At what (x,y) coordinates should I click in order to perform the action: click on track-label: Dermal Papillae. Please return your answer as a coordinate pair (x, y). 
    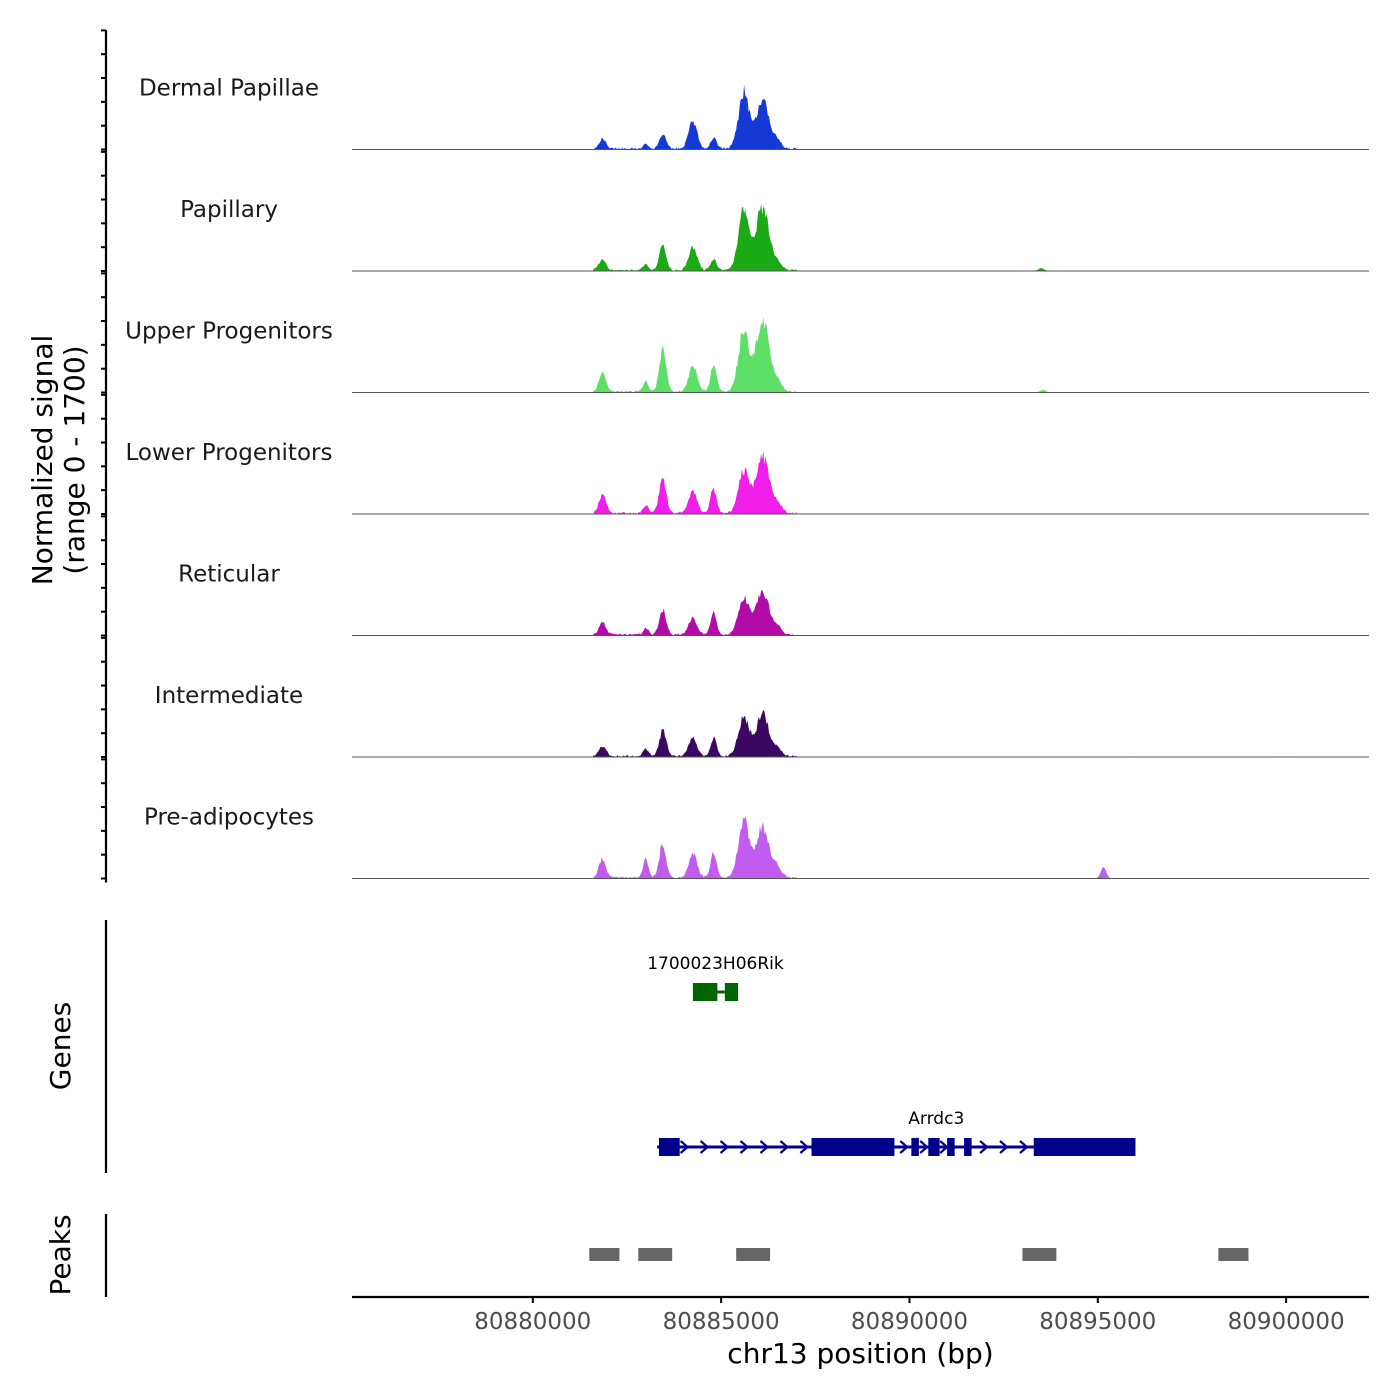
    Looking at the image, I should click on (229, 89).